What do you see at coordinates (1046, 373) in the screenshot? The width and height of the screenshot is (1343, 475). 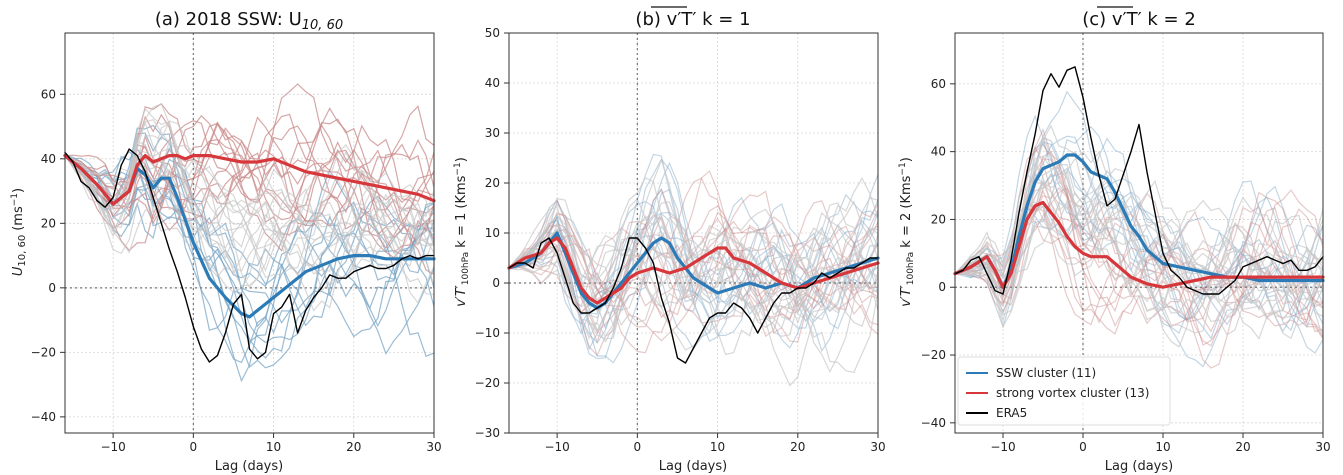 I see `legend-label-ssw: SSW cluster (11)` at bounding box center [1046, 373].